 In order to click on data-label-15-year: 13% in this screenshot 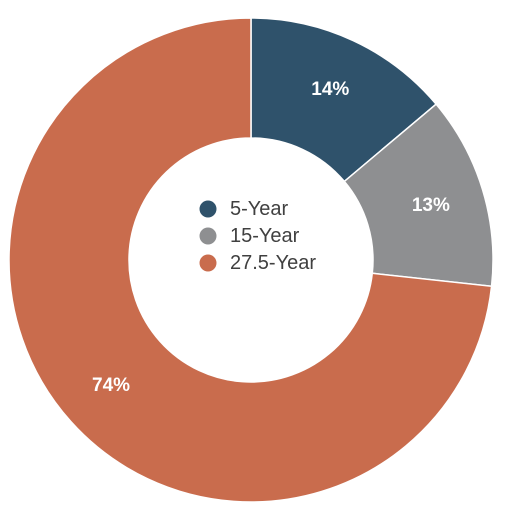, I will do `click(431, 205)`.